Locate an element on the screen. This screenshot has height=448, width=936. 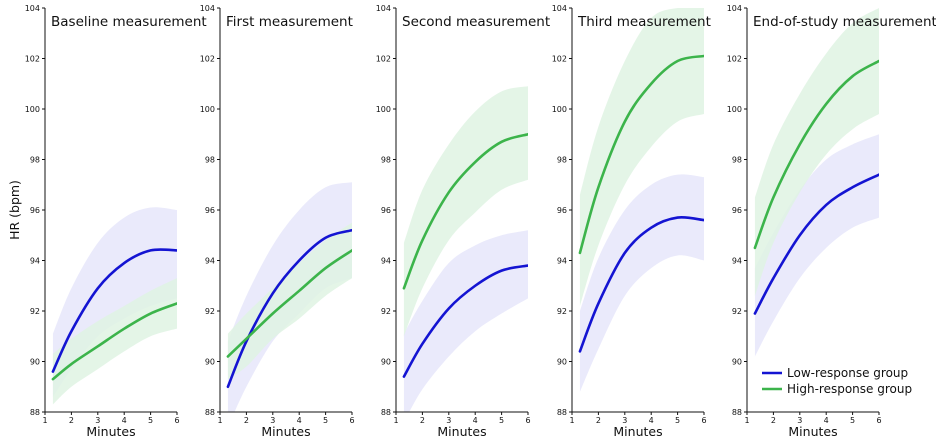
panel-title: Second measurement is located at coordinates (476, 22).